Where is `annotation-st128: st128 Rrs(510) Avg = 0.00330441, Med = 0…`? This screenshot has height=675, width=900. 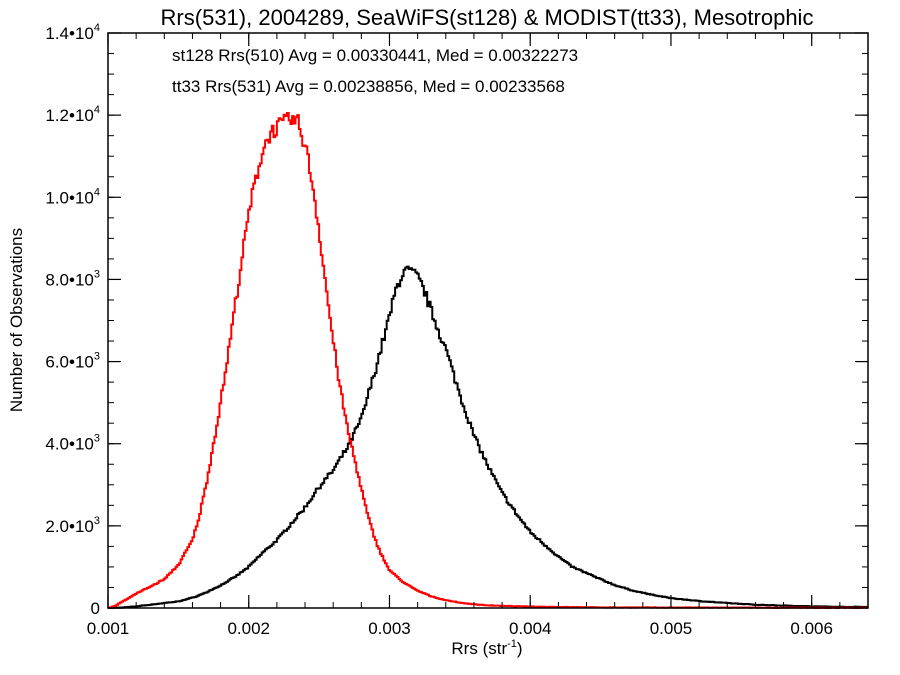
annotation-st128: st128 Rrs(510) Avg = 0.00330441, Med = 0… is located at coordinates (375, 55).